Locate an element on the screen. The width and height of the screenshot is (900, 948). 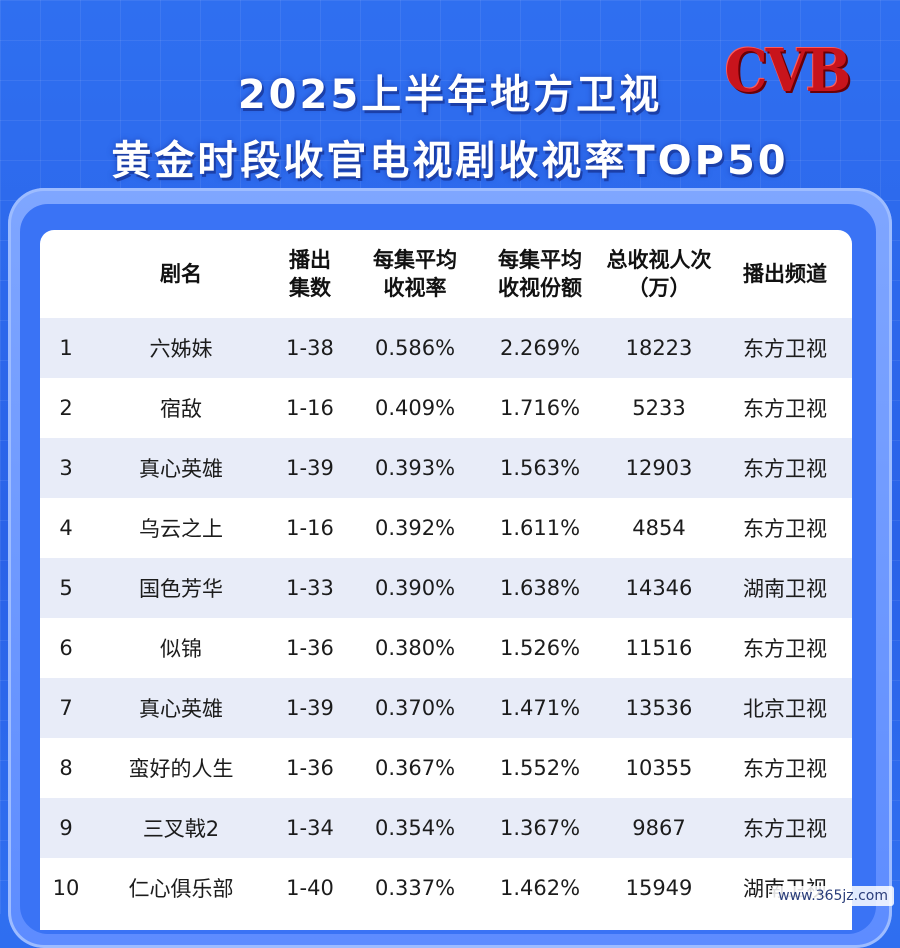
header-channel: 播出频道 is located at coordinates (785, 274).